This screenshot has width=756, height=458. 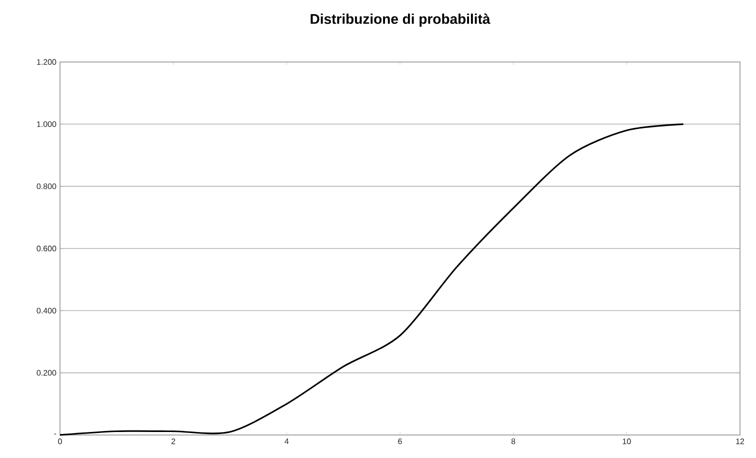 What do you see at coordinates (46, 373) in the screenshot?
I see `y-tick-label: 0.200` at bounding box center [46, 373].